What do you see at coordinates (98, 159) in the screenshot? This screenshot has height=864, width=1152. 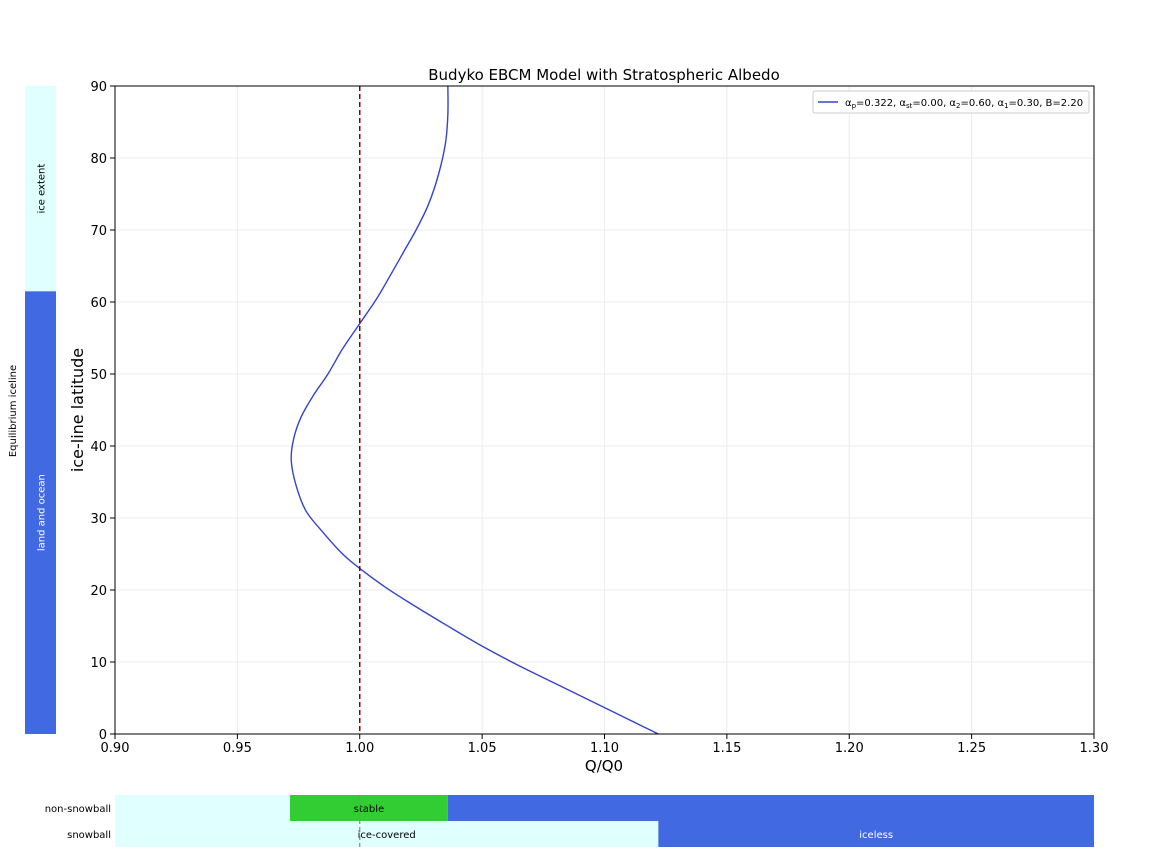 I see `y-tick-label: 80` at bounding box center [98, 159].